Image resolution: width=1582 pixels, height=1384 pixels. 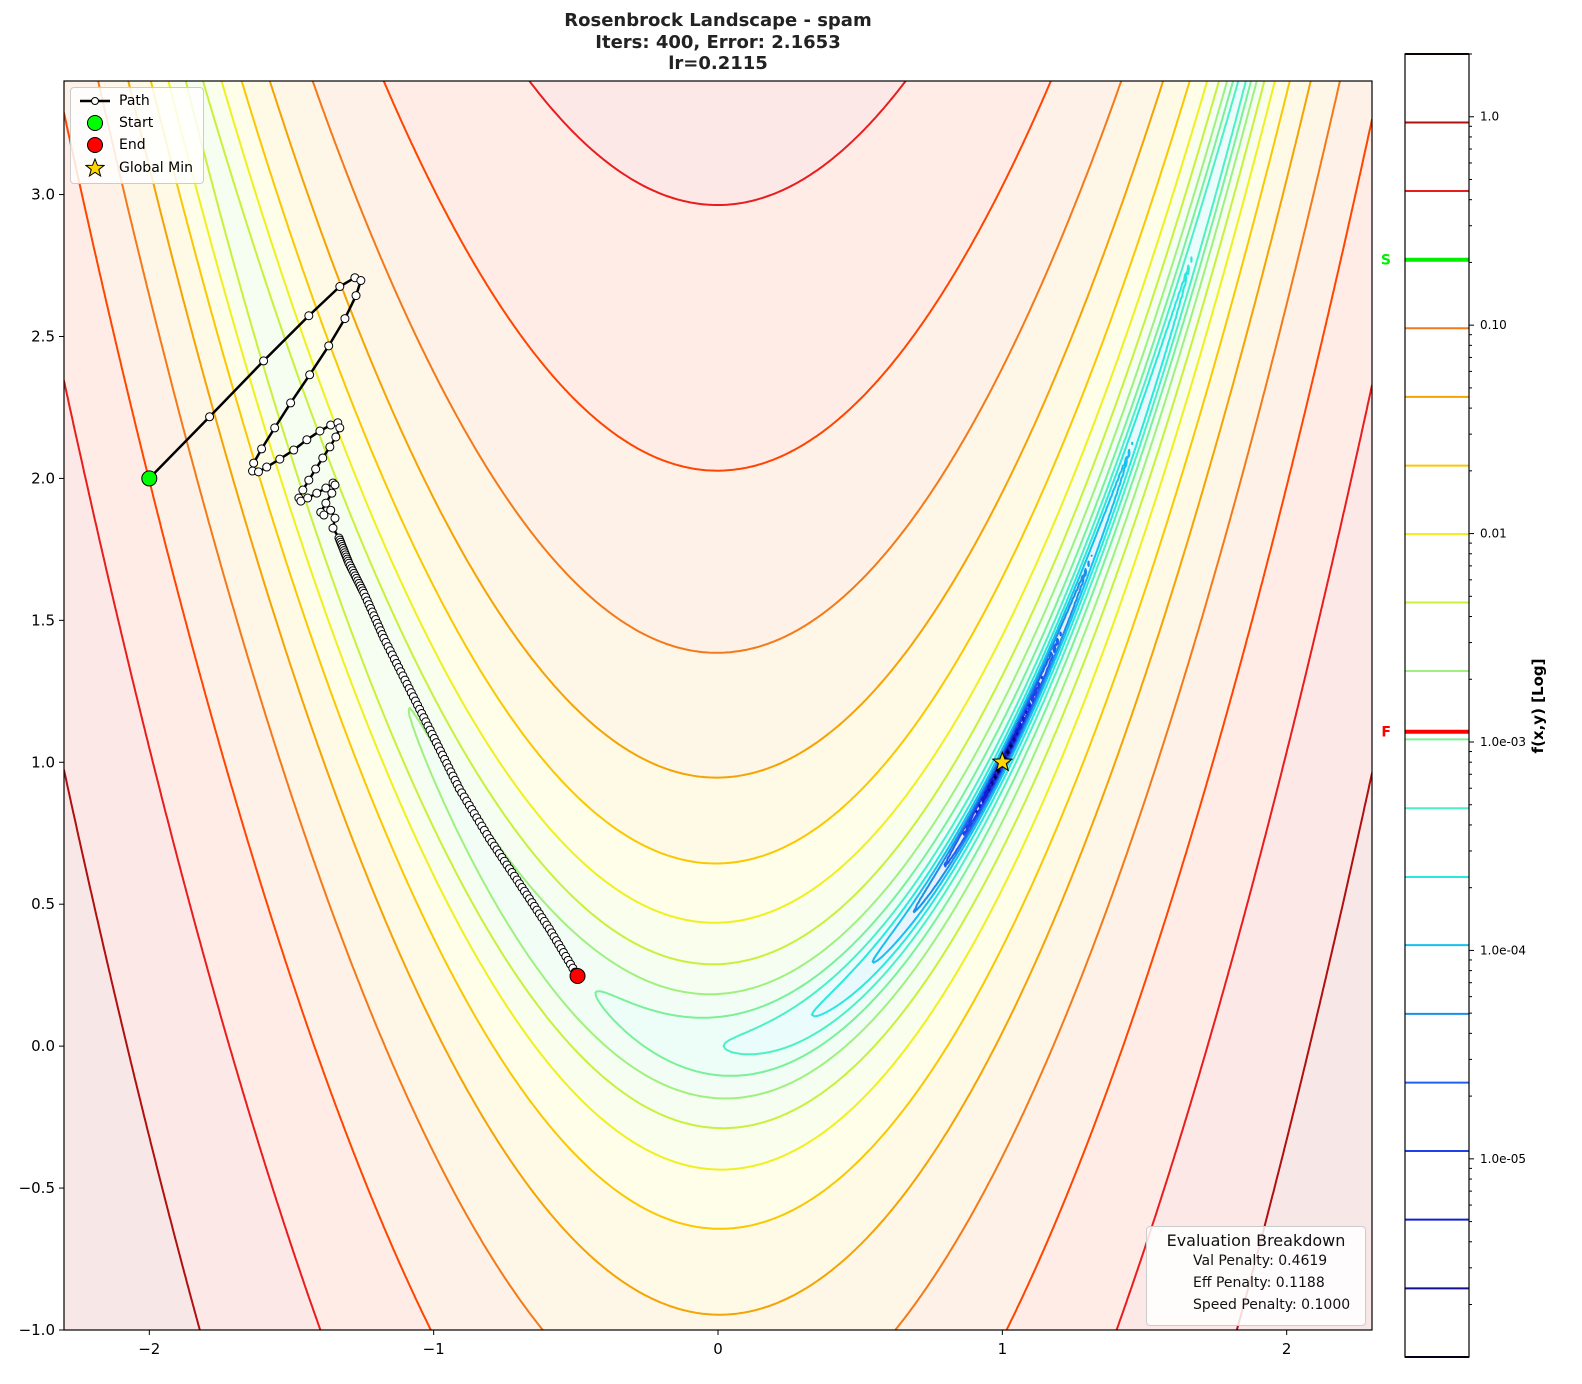 What do you see at coordinates (43, 195) in the screenshot?
I see `y-tick-label: 3.0` at bounding box center [43, 195].